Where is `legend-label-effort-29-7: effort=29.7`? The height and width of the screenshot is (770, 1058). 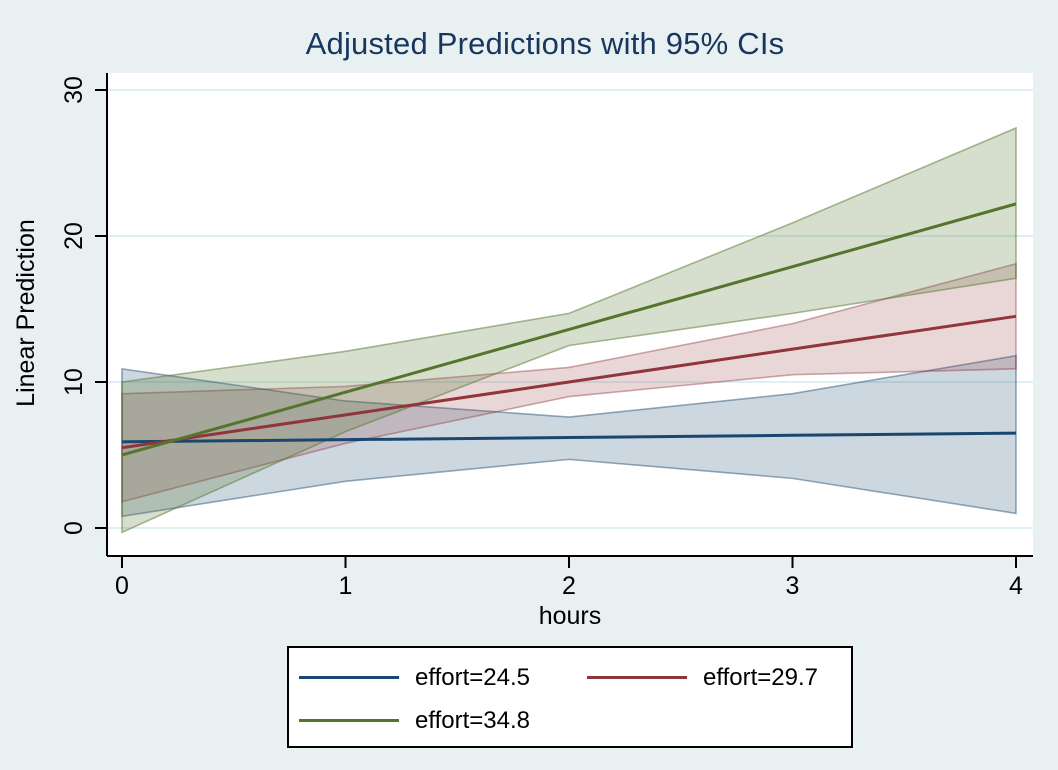 legend-label-effort-29-7: effort=29.7 is located at coordinates (760, 677).